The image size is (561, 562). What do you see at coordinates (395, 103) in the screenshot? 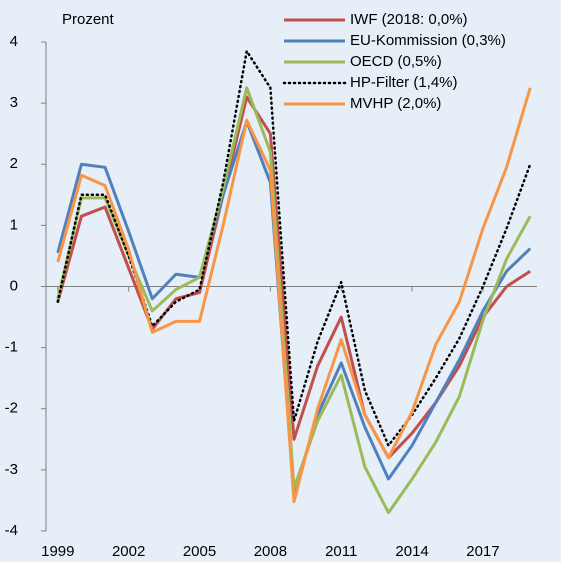
I see `legend-label: MVHP (2,0%)` at bounding box center [395, 103].